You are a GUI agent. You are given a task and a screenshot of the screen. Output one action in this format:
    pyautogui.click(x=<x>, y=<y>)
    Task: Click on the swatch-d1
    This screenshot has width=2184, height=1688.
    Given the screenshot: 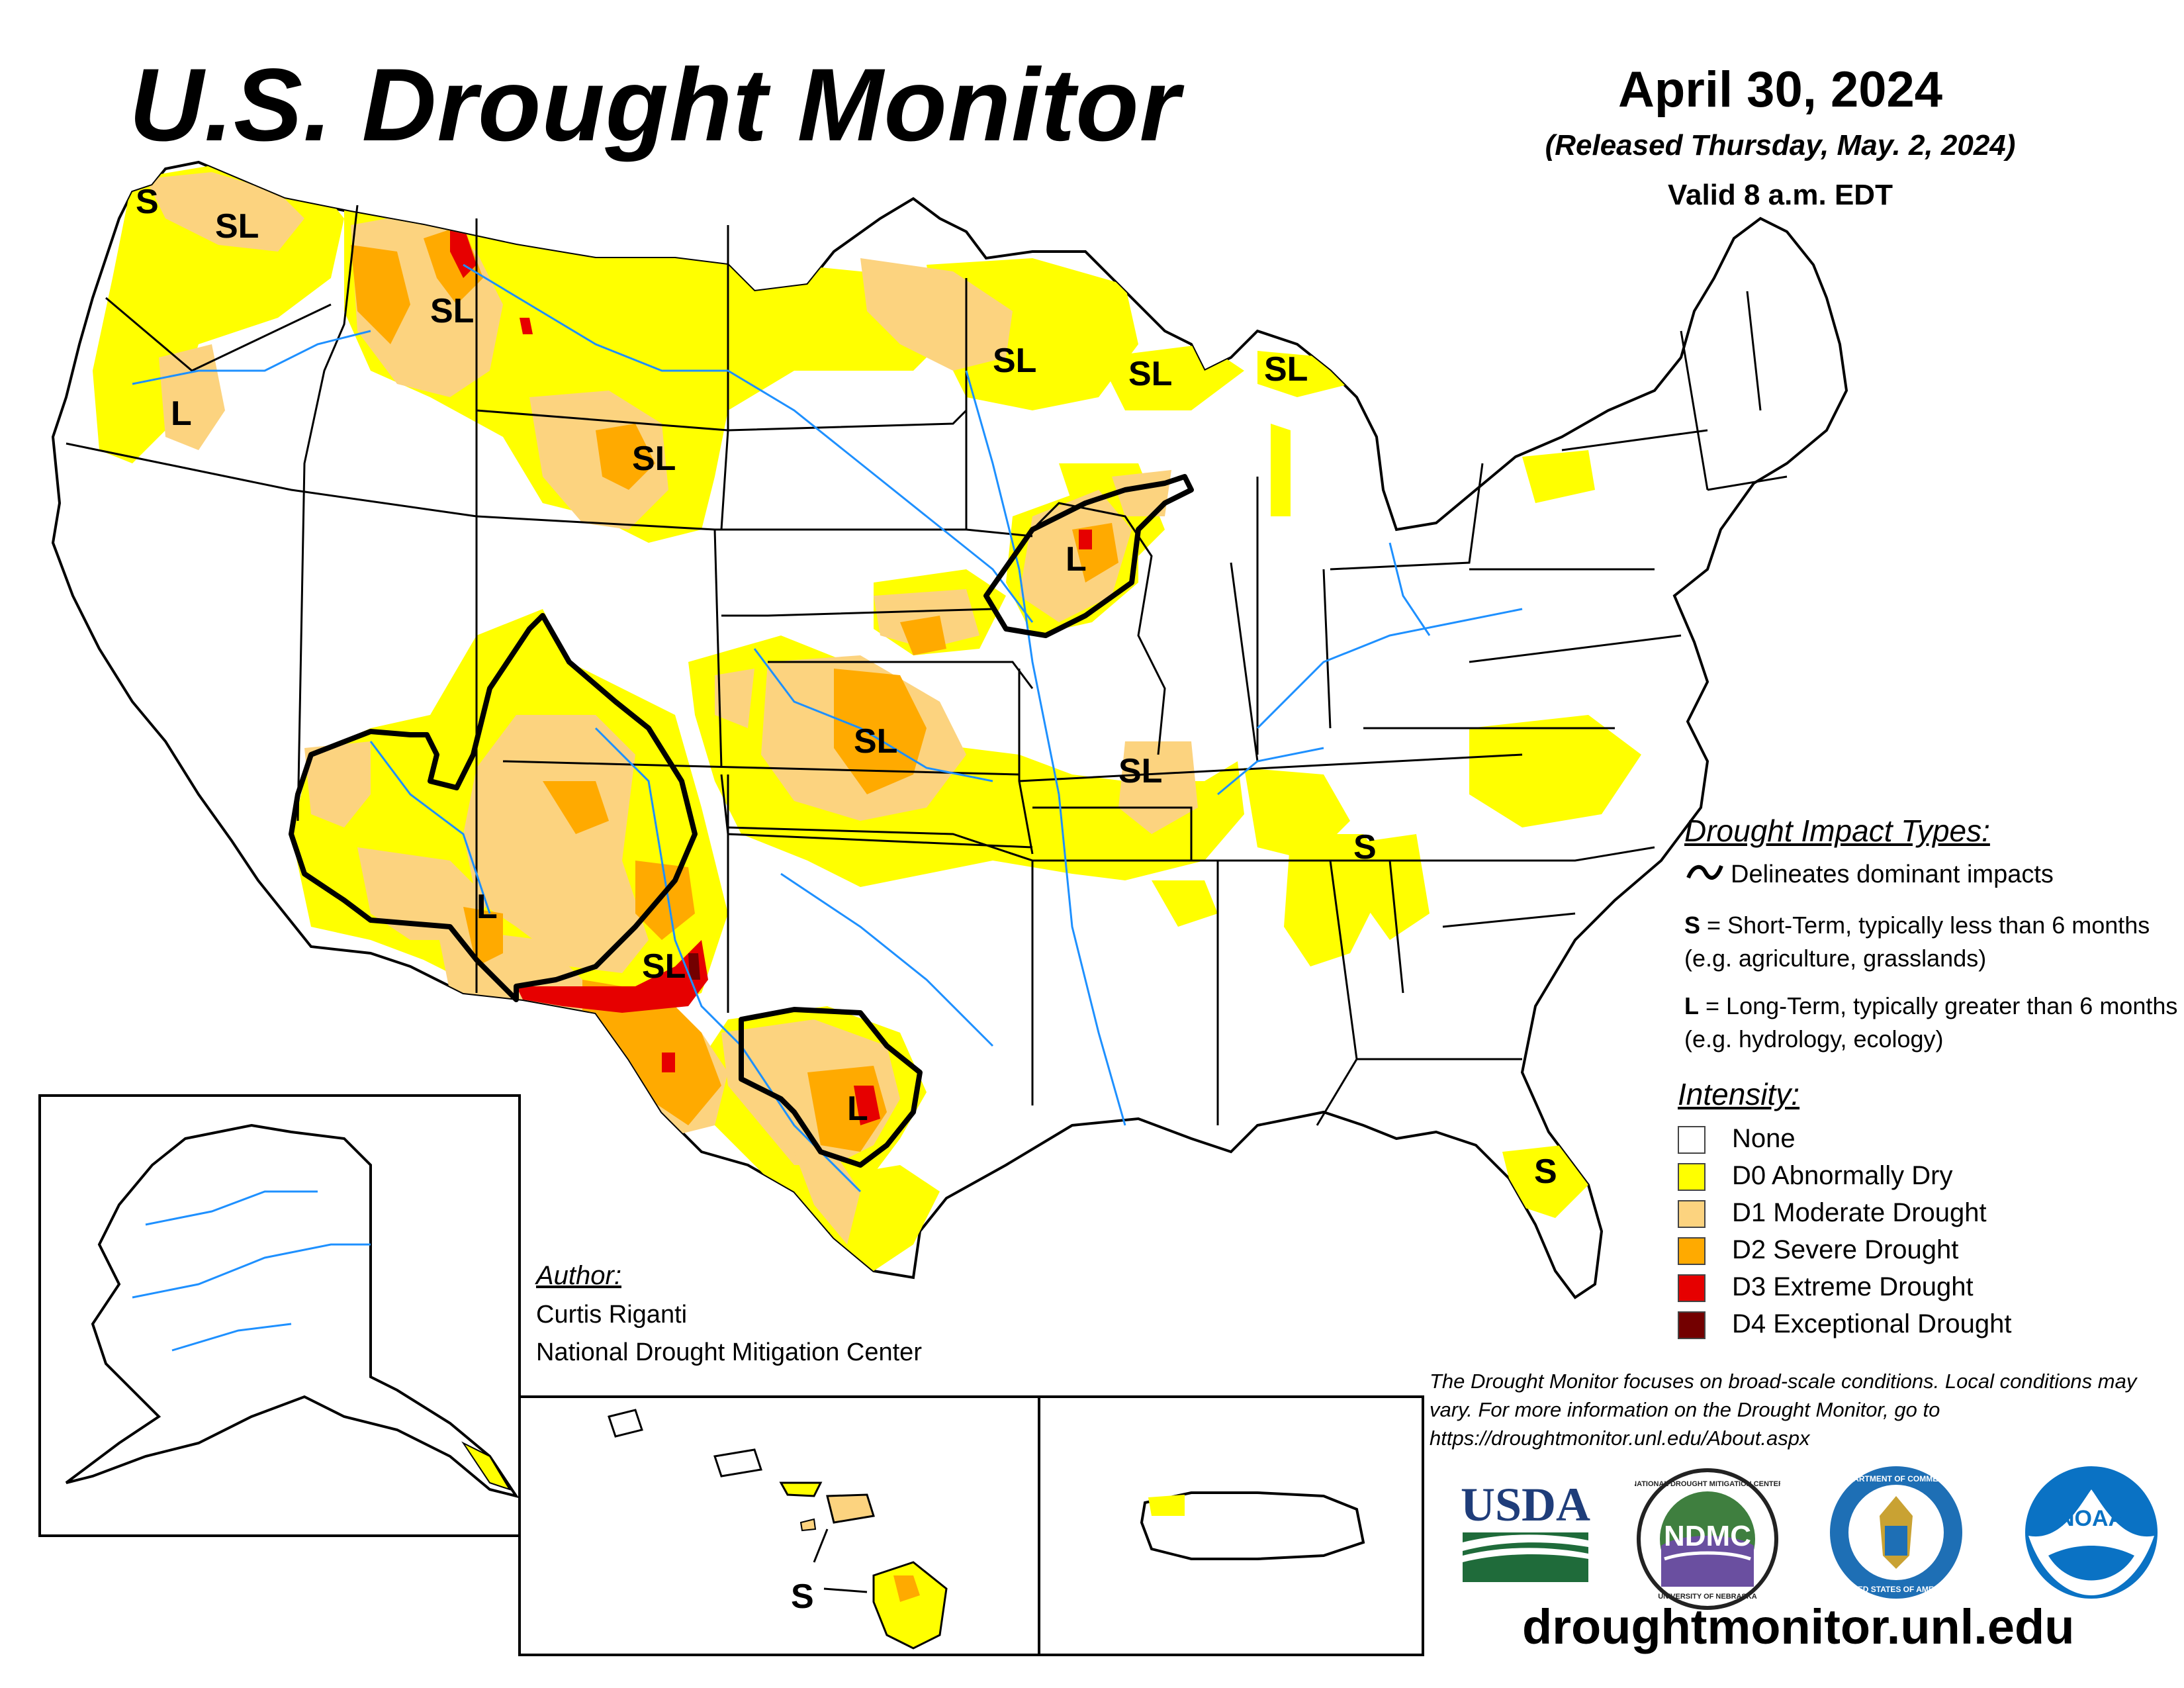 What is the action you would take?
    pyautogui.click(x=1692, y=1214)
    